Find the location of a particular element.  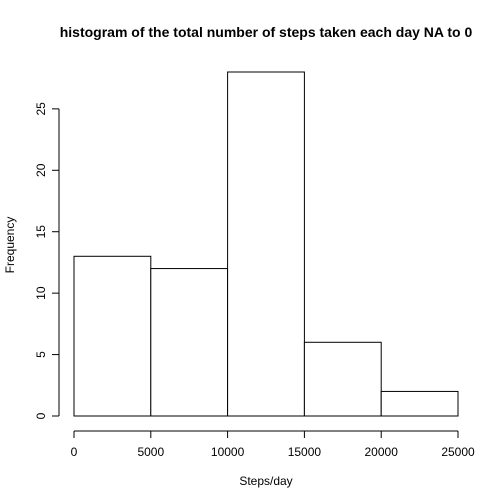

y-tick-label-3: 15 is located at coordinates (41, 232).